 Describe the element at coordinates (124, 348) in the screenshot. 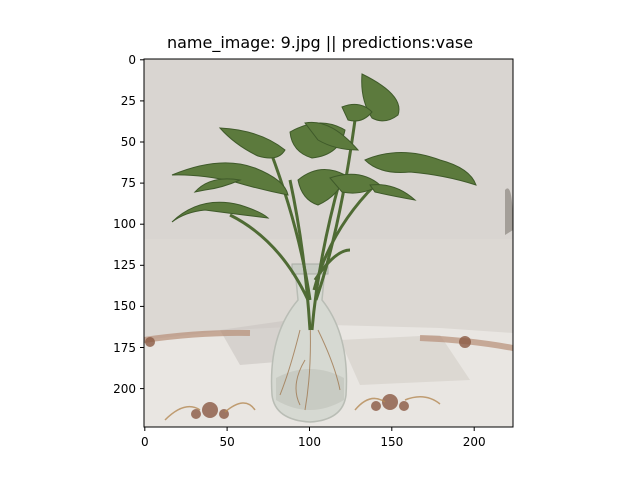

I see `y-tick-label: 175` at that location.